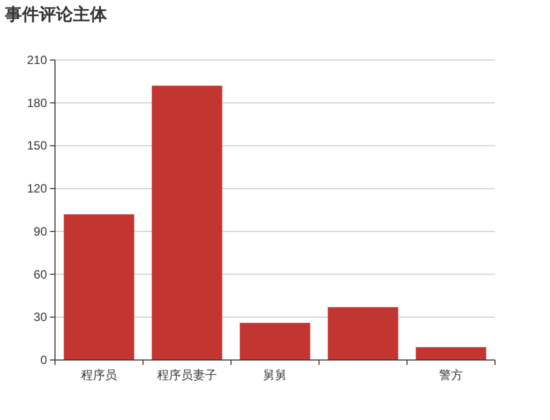 The height and width of the screenshot is (420, 550). What do you see at coordinates (275, 375) in the screenshot?
I see `x-tick-label: 舅舅` at bounding box center [275, 375].